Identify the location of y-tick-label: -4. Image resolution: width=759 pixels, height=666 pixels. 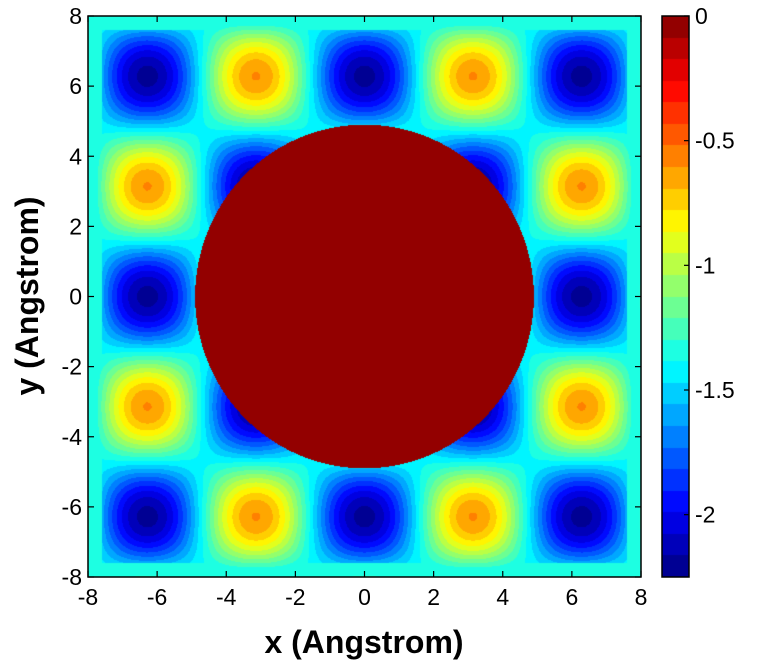
(72, 437).